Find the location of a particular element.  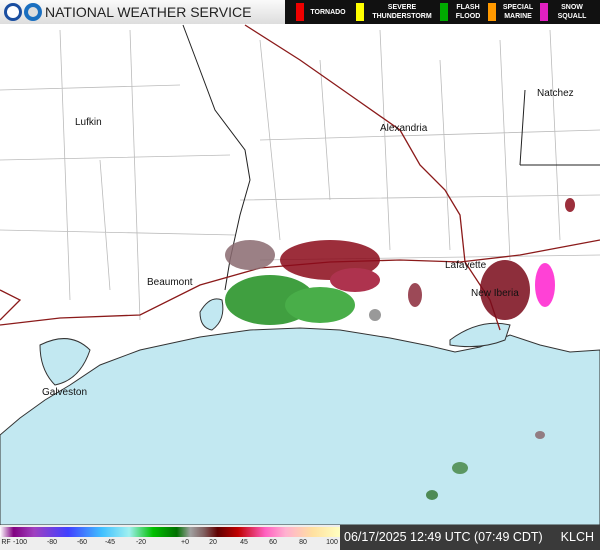

scale-label: -20 is located at coordinates (141, 542).